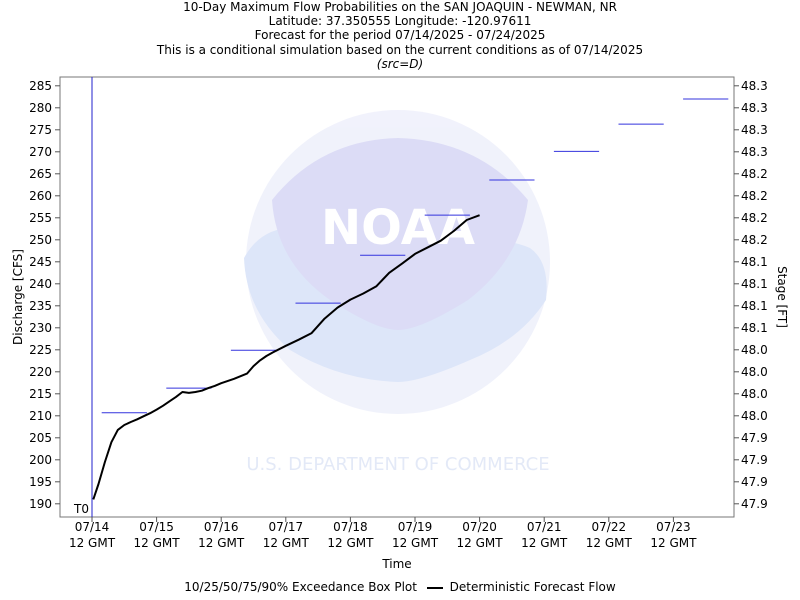  I want to click on x-tick-date-label: 07/22, so click(609, 527).